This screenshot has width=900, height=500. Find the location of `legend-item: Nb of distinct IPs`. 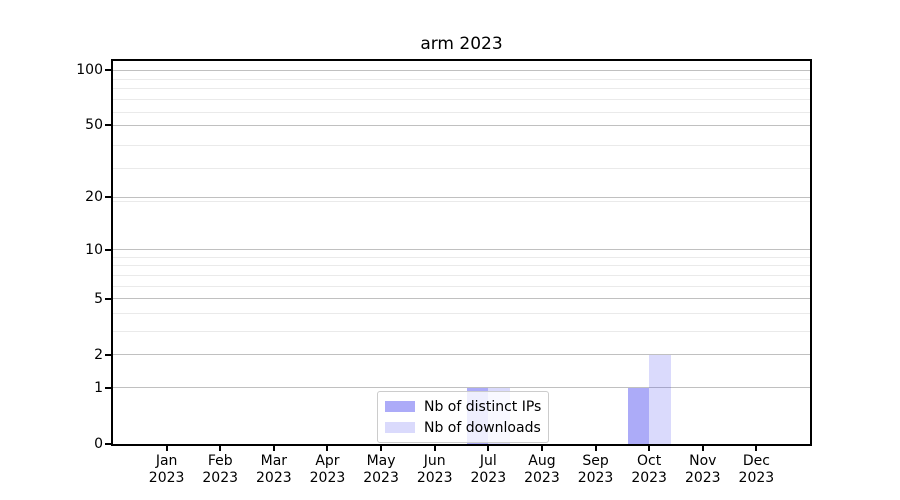

legend-item: Nb of distinct IPs is located at coordinates (463, 406).